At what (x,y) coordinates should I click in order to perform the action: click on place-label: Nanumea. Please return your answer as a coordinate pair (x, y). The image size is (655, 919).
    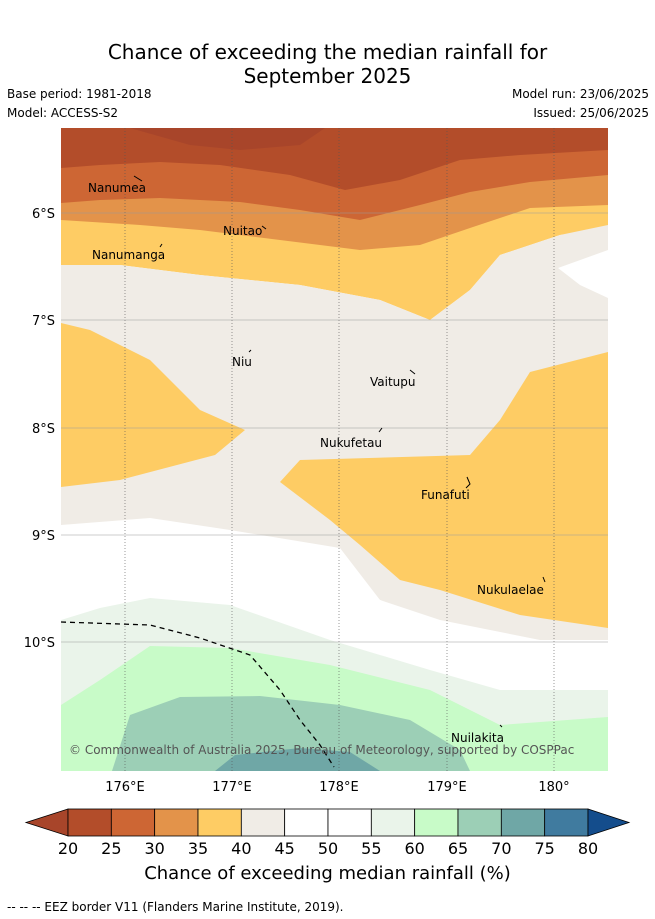
    Looking at the image, I should click on (117, 188).